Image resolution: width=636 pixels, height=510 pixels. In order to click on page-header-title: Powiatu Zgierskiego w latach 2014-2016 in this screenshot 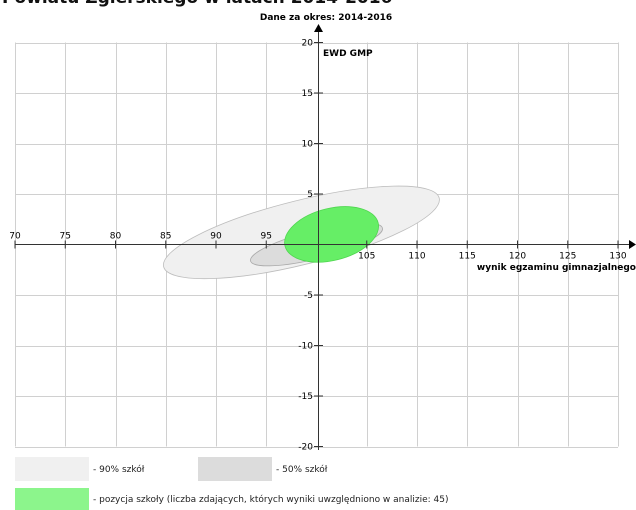, I will do `click(318, 4)`.